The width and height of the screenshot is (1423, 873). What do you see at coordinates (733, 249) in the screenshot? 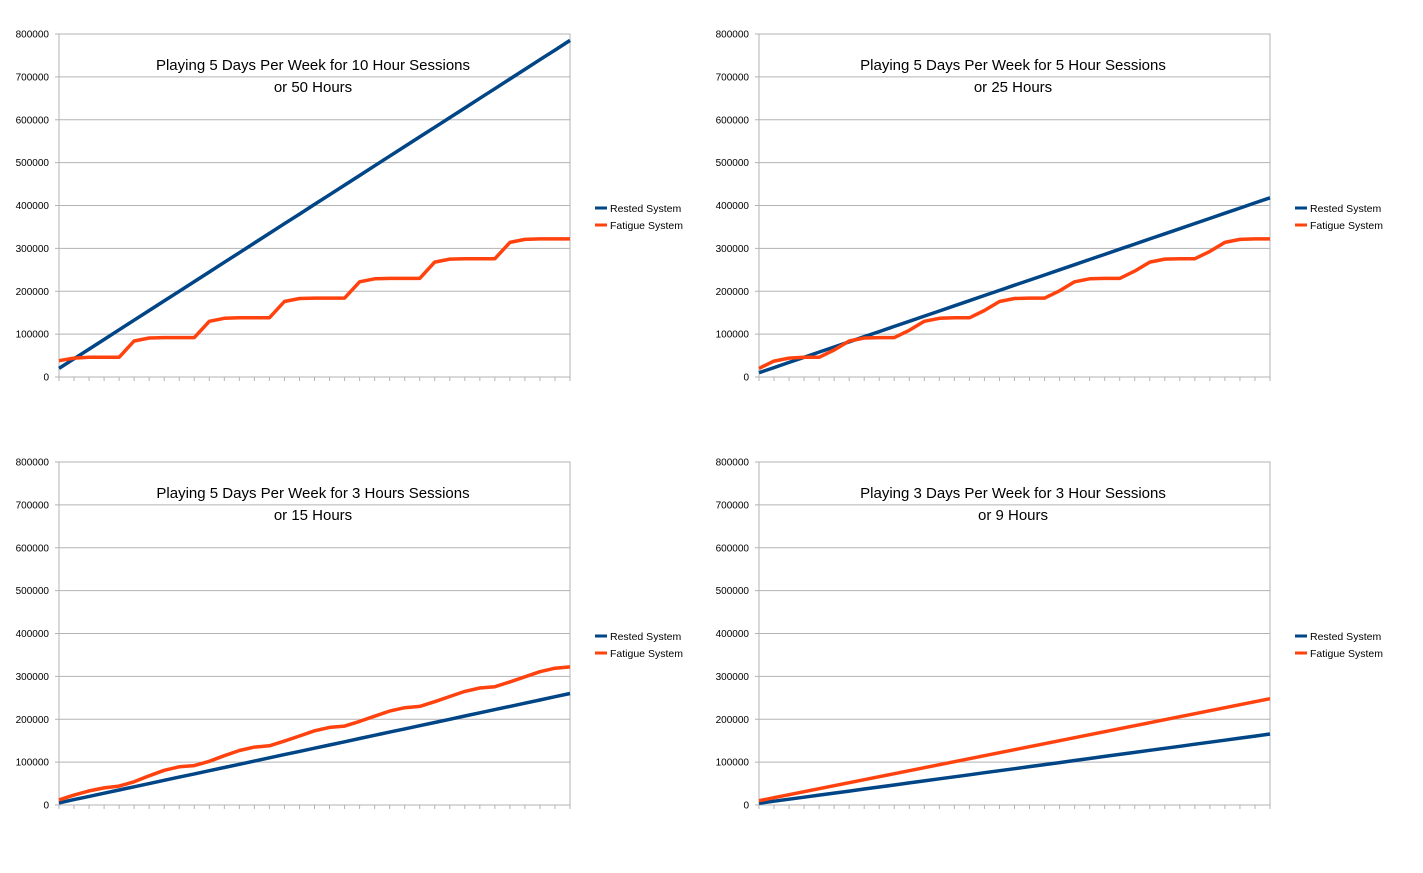
I see `chart-2-y-tick-label: 300000` at bounding box center [733, 249].